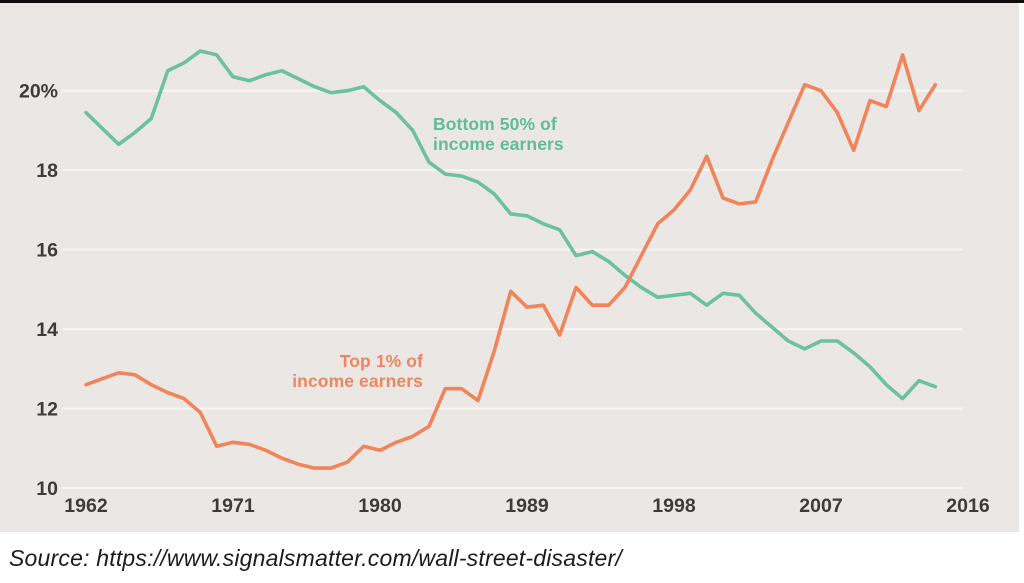 The width and height of the screenshot is (1024, 583). Describe the element at coordinates (47, 330) in the screenshot. I see `y-axis-tick-label: 14` at that location.